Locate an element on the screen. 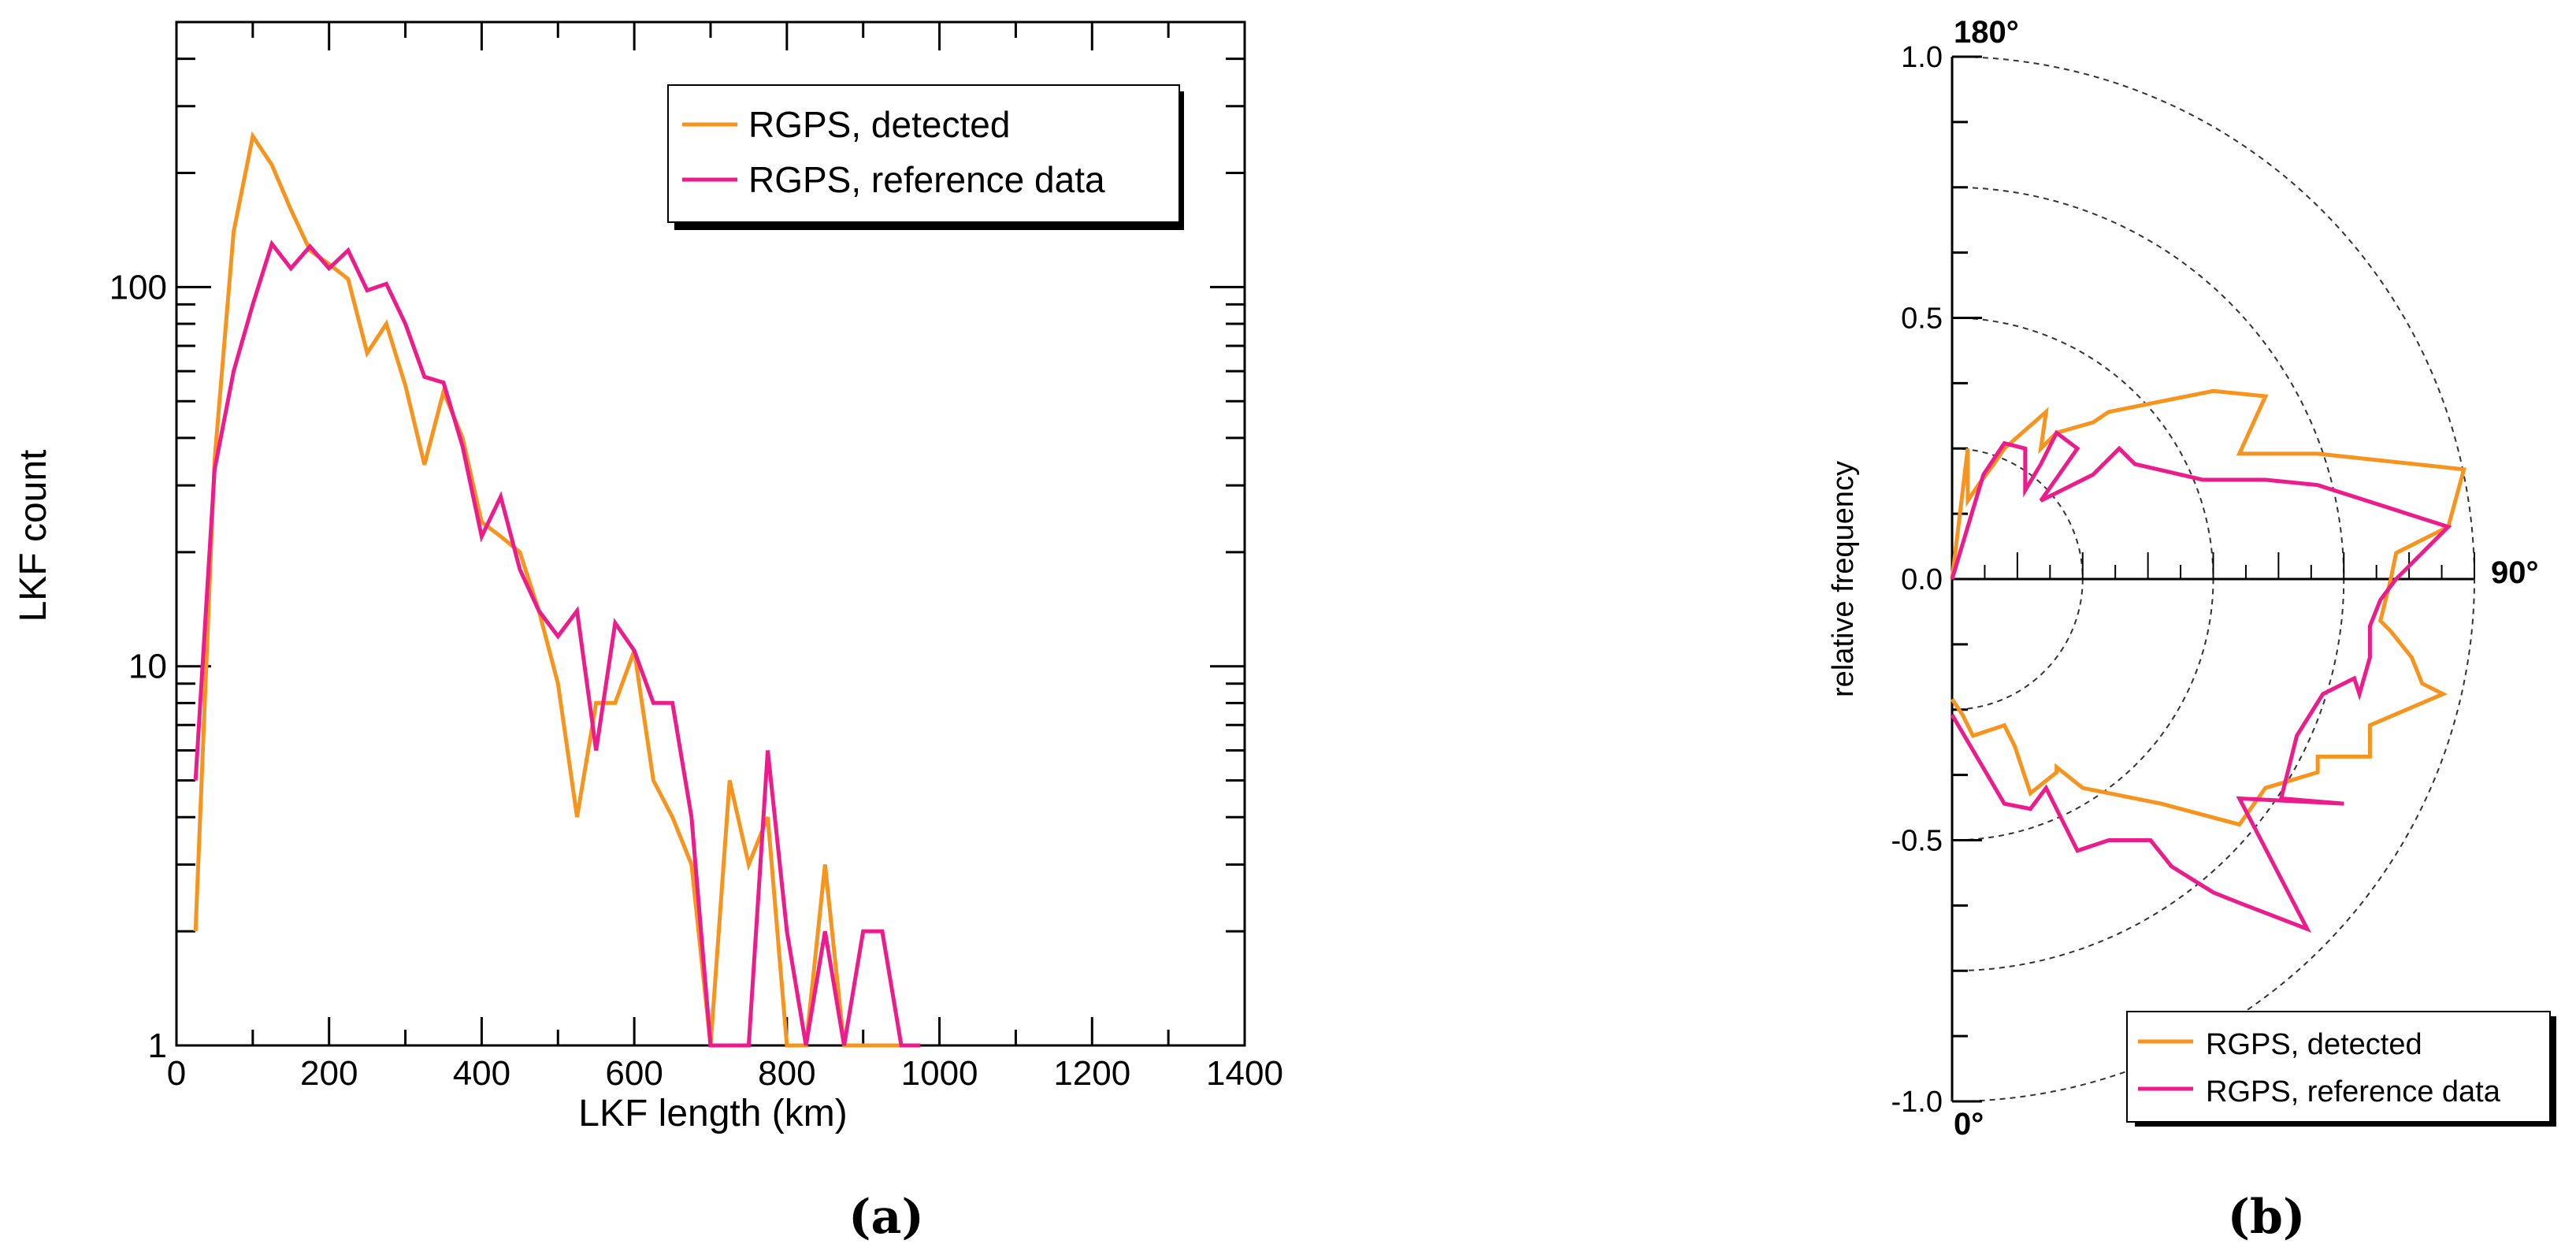  x-axis-label: LKF length (km) is located at coordinates (712, 1113).